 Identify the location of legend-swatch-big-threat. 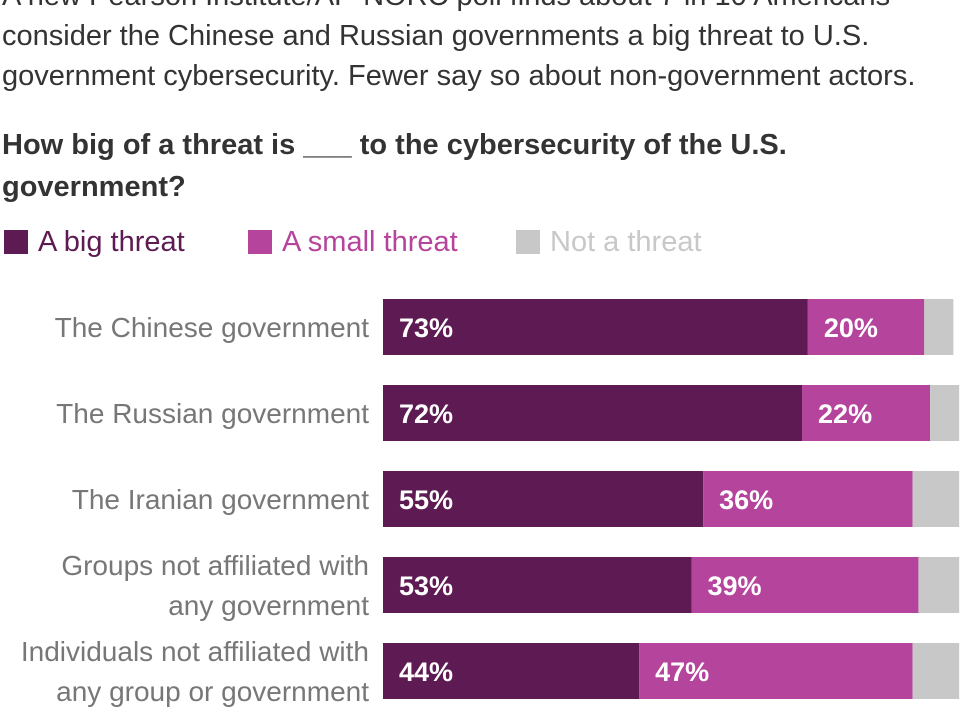
(16, 242).